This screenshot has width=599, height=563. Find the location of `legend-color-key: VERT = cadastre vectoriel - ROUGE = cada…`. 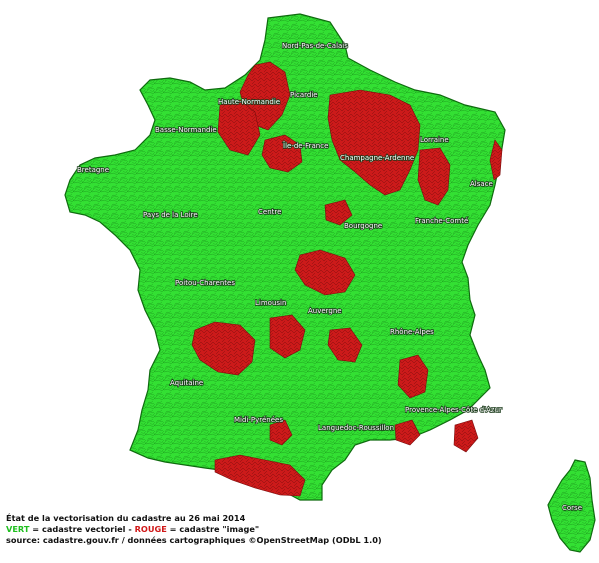

legend-color-key: VERT = cadastre vectoriel - ROUGE = cada… is located at coordinates (194, 529).